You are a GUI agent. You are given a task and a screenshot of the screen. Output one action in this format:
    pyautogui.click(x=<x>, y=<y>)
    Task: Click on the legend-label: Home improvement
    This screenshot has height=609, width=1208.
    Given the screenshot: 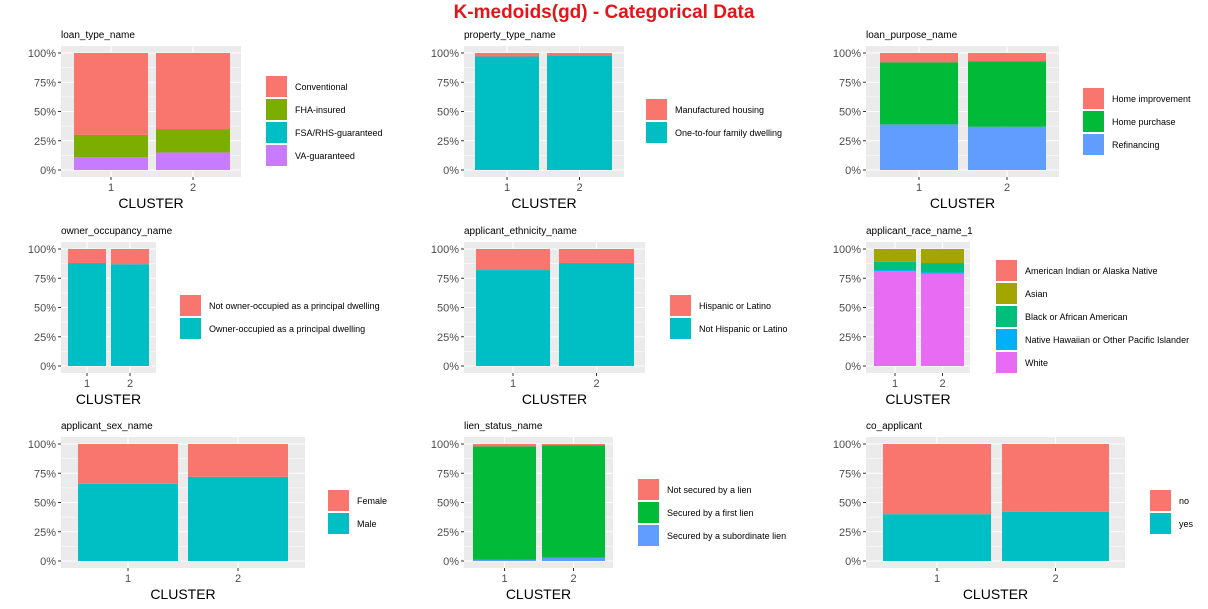 What is the action you would take?
    pyautogui.click(x=1151, y=99)
    